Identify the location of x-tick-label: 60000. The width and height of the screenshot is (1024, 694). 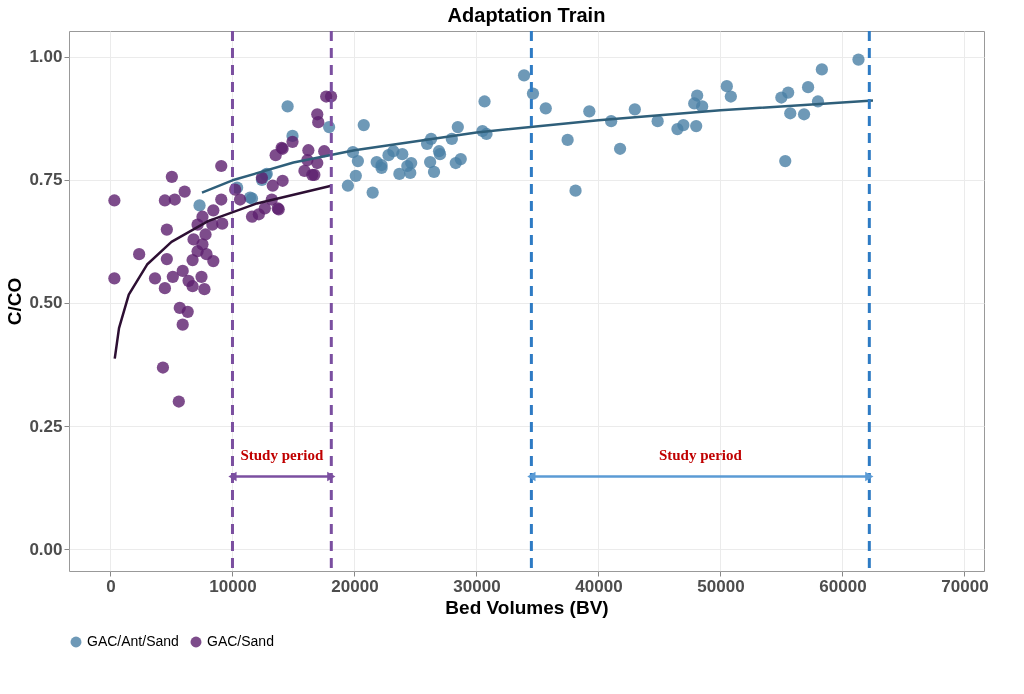
(843, 586).